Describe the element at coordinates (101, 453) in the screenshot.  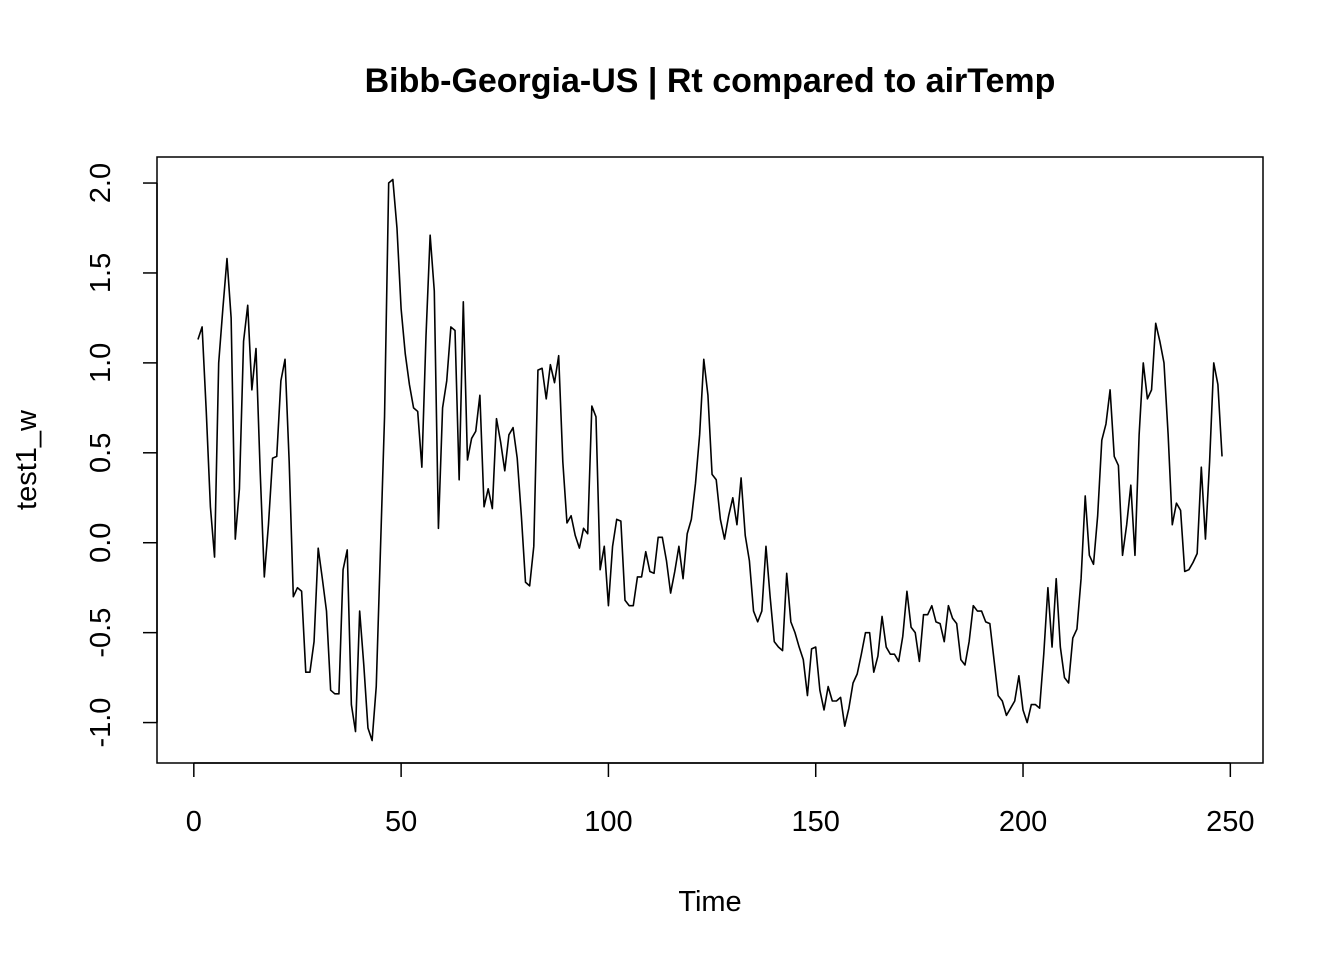
I see `y-tick-label: 0.5` at that location.